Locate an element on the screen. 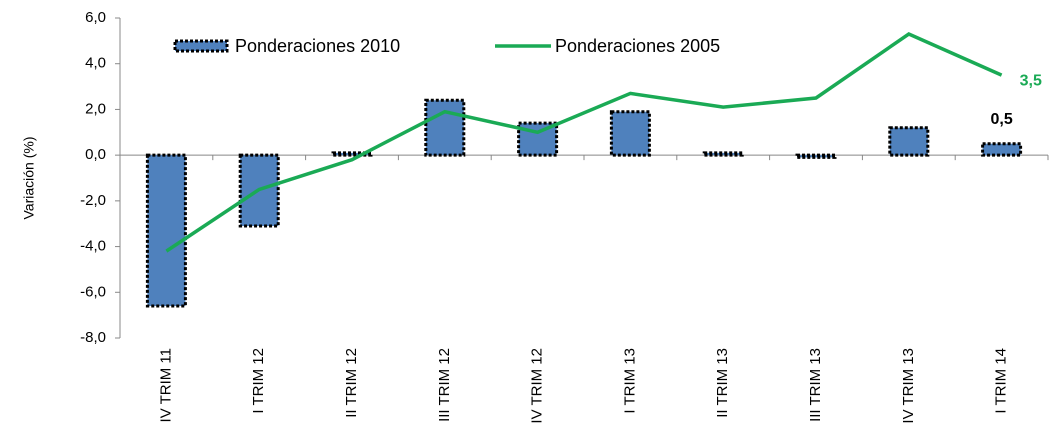 The height and width of the screenshot is (438, 1058). y-tick-label: 0,0 is located at coordinates (95, 154).